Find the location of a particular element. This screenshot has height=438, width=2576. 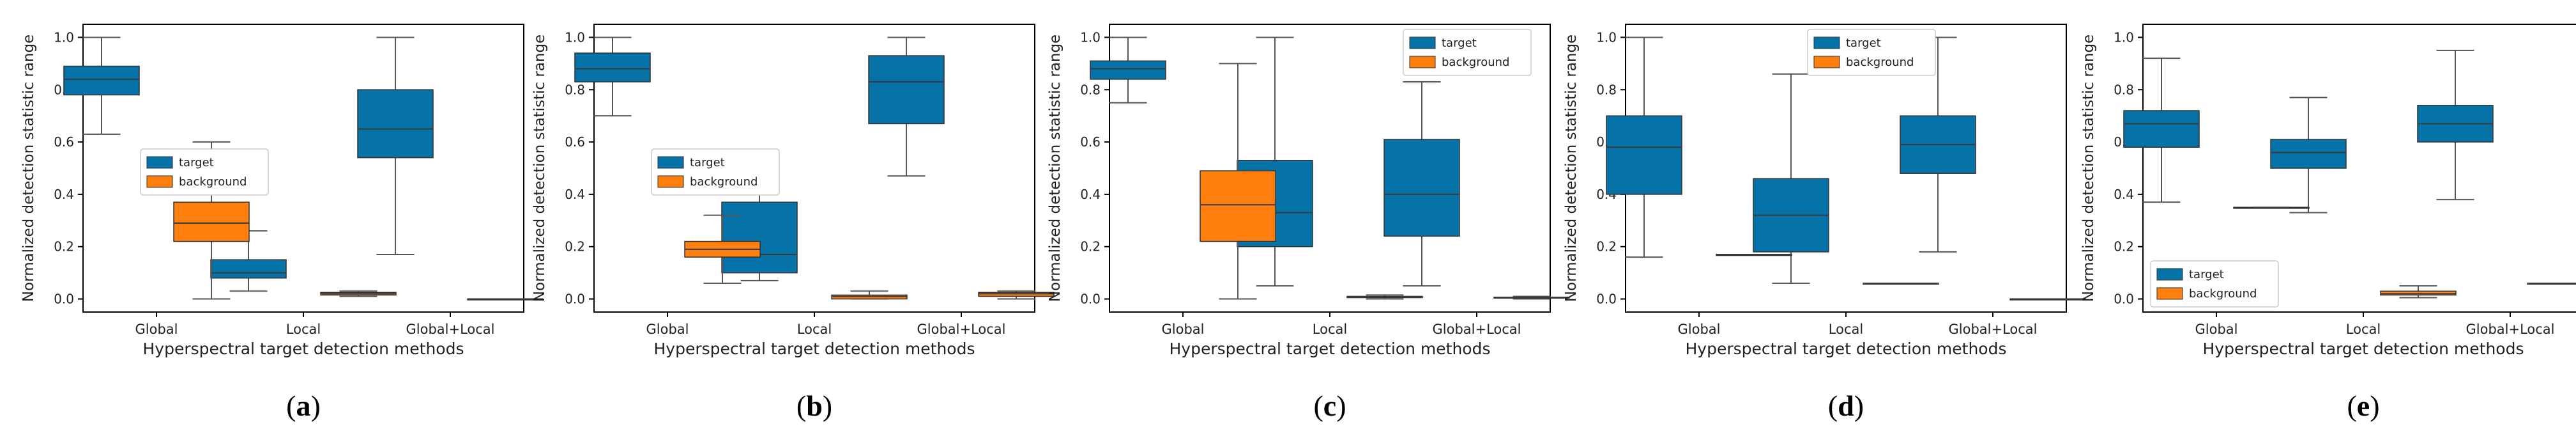

panel-caption-letter: c is located at coordinates (1329, 405).